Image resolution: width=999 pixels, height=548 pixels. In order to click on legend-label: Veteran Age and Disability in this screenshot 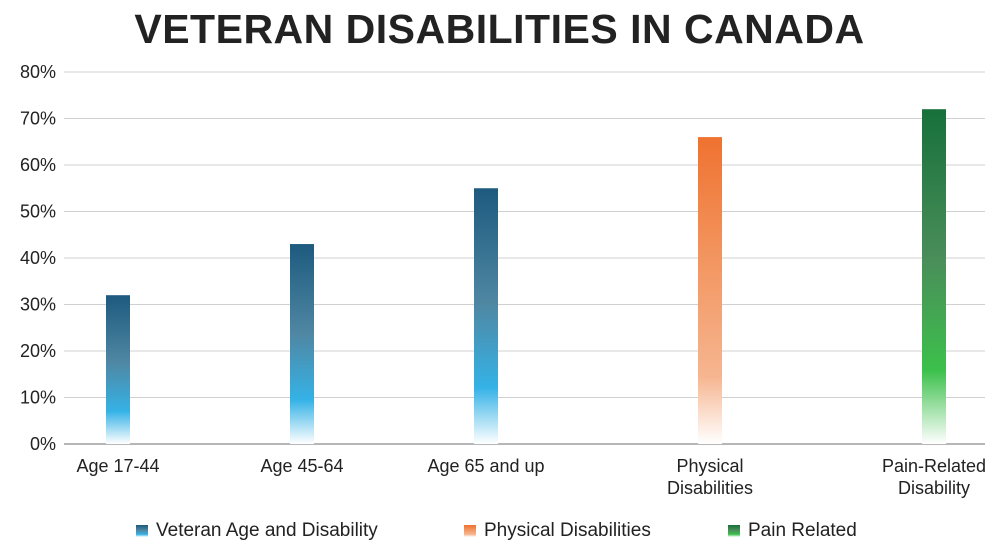, I will do `click(267, 530)`.